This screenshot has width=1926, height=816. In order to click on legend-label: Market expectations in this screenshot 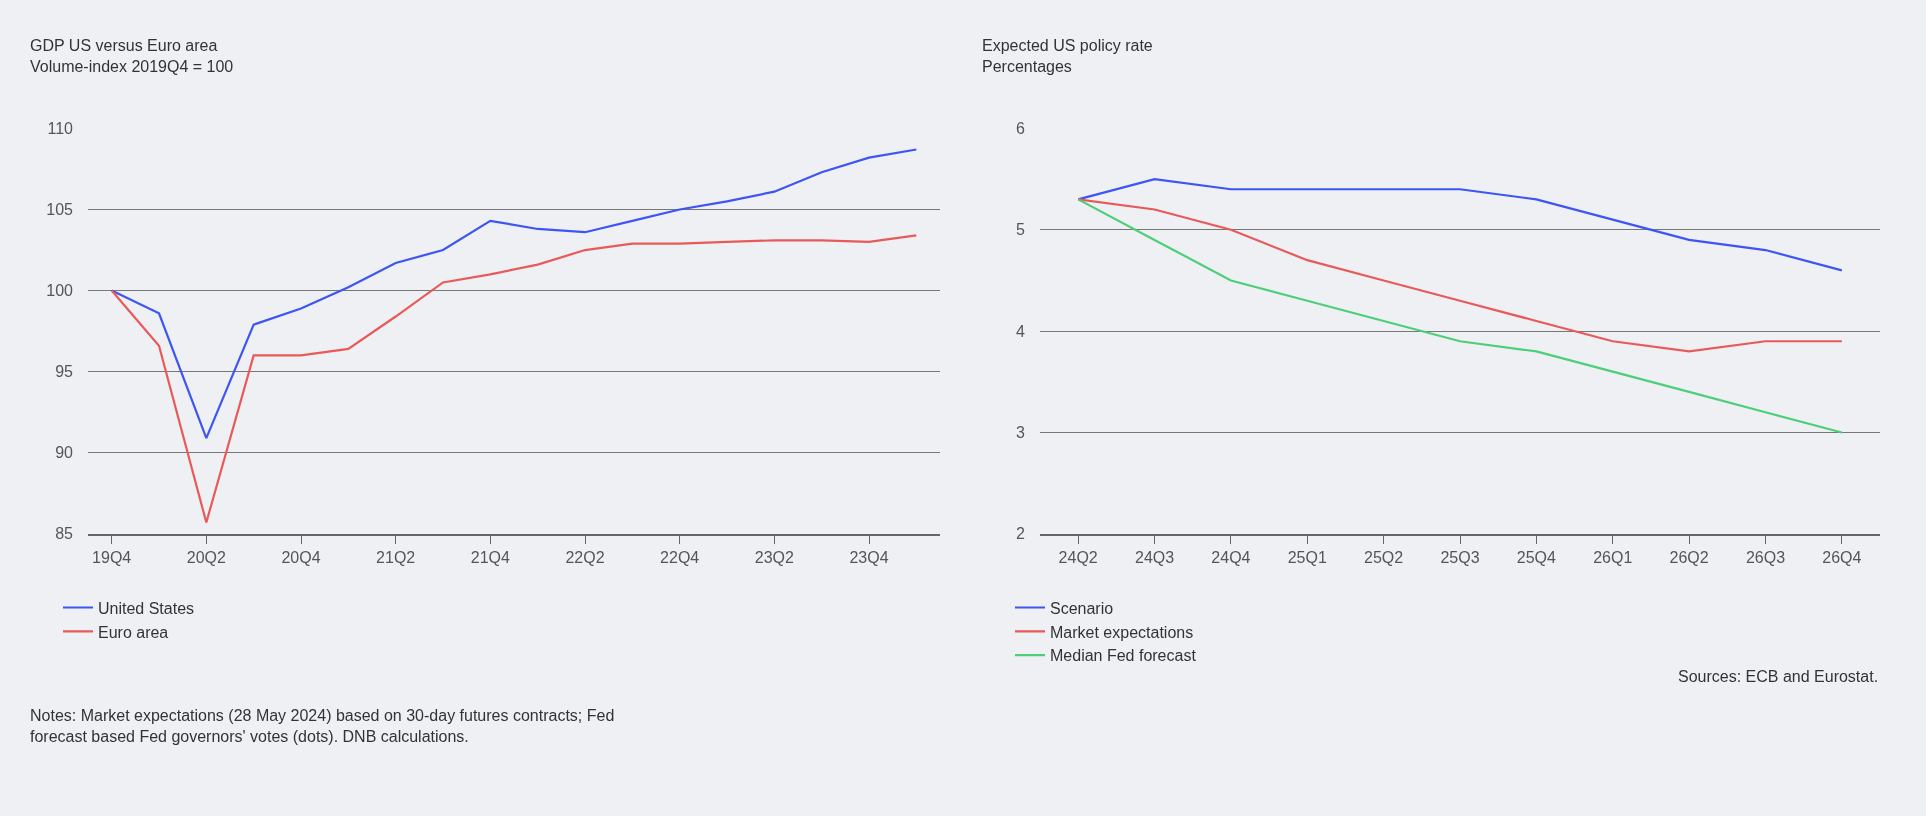, I will do `click(1122, 632)`.